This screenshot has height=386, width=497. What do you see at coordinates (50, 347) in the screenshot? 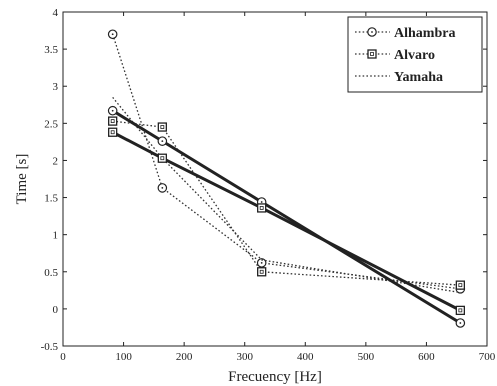
I see `y-tick-label-0: -0.5` at bounding box center [50, 347].